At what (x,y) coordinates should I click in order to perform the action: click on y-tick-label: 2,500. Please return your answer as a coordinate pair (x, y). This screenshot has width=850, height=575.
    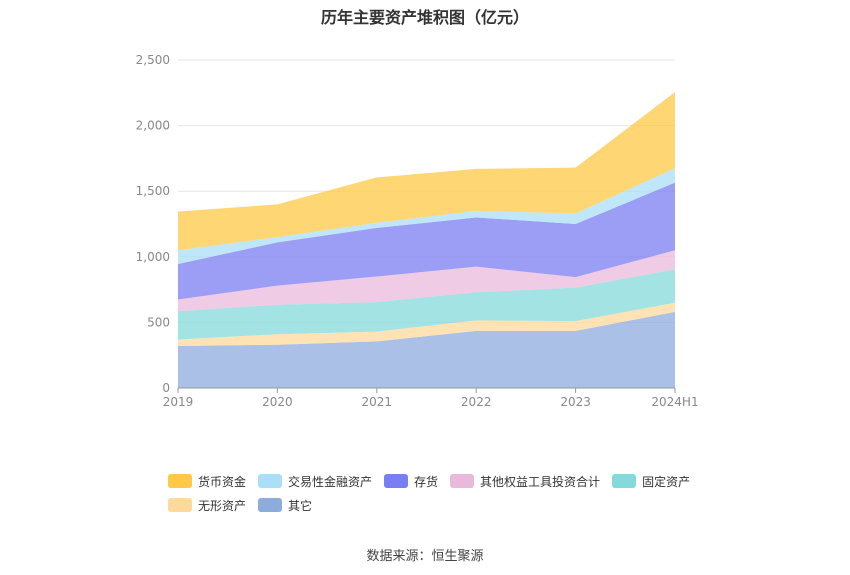
    Looking at the image, I should click on (153, 60).